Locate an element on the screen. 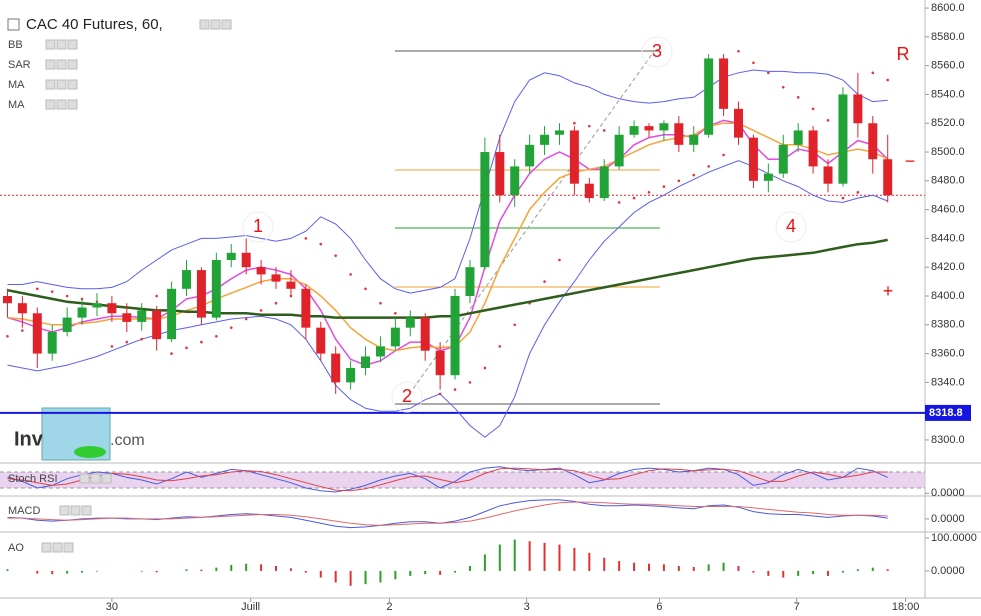 The height and width of the screenshot is (616, 981). pane-label: MACD is located at coordinates (24, 511).